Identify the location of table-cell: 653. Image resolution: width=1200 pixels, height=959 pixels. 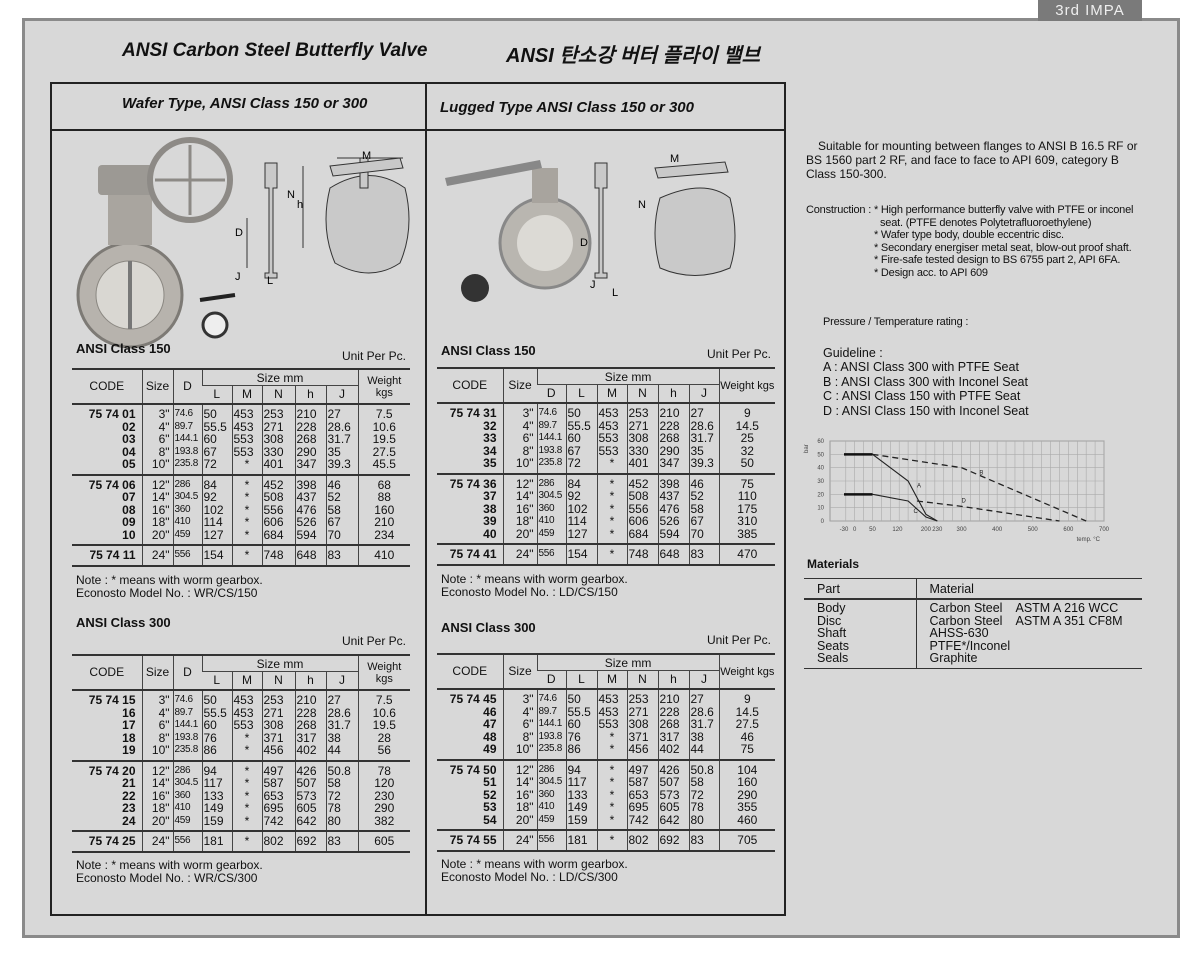
(278, 795).